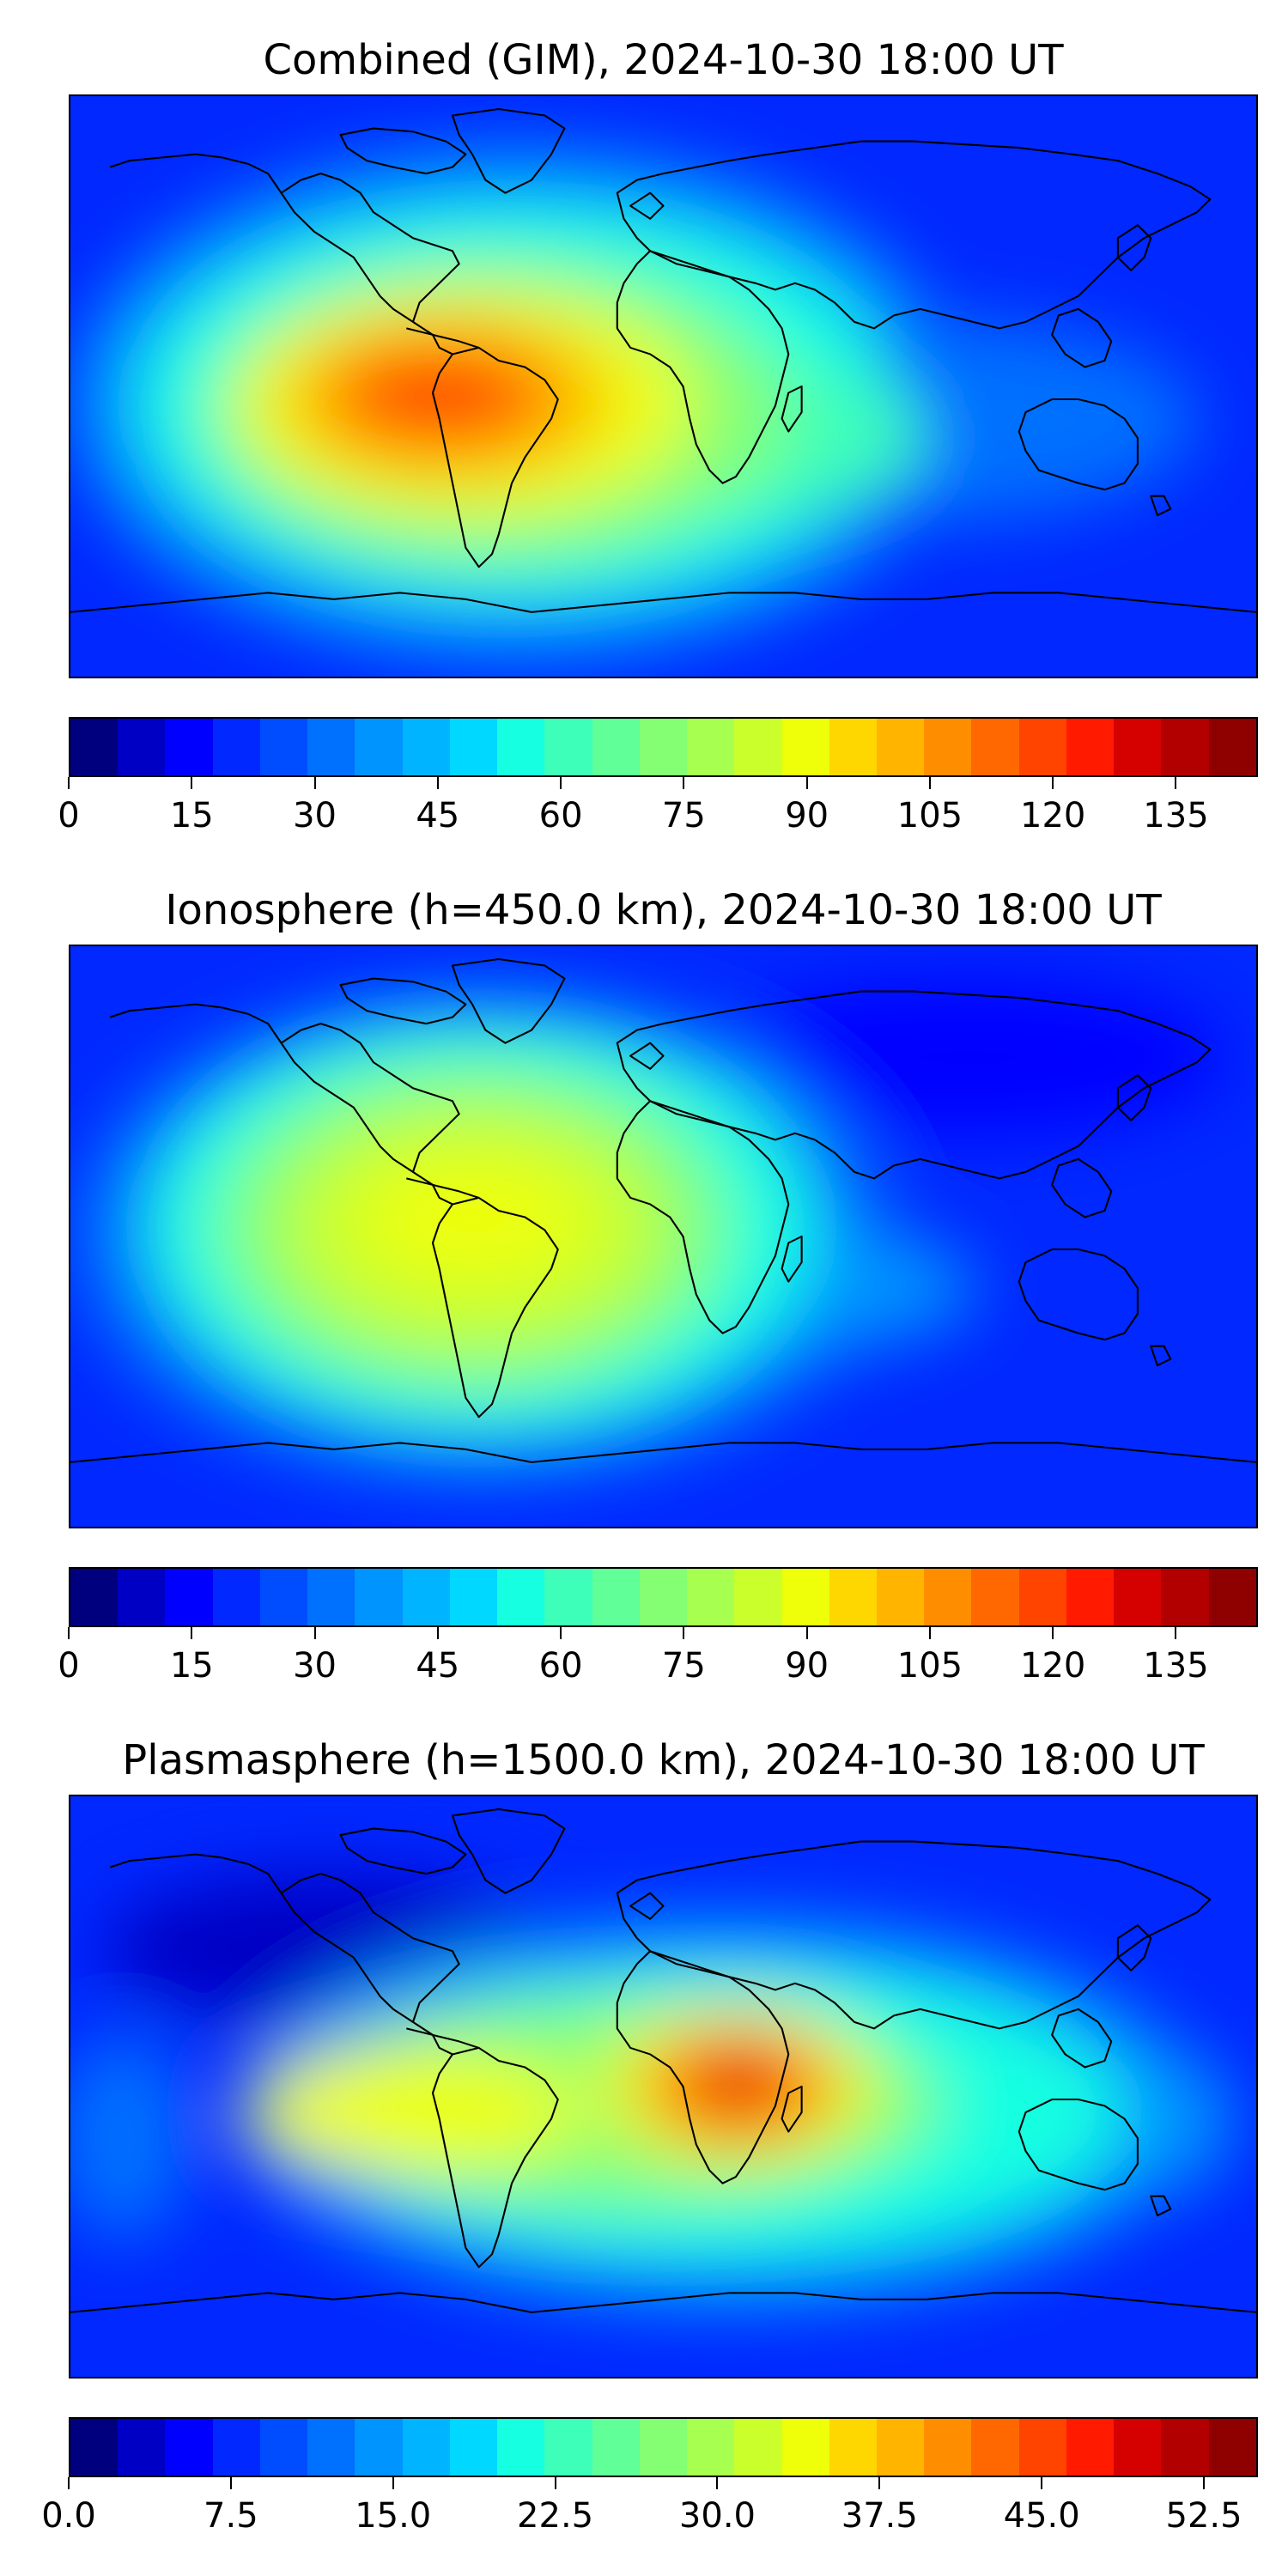  I want to click on colorbar-tick-label: 7.5, so click(231, 2516).